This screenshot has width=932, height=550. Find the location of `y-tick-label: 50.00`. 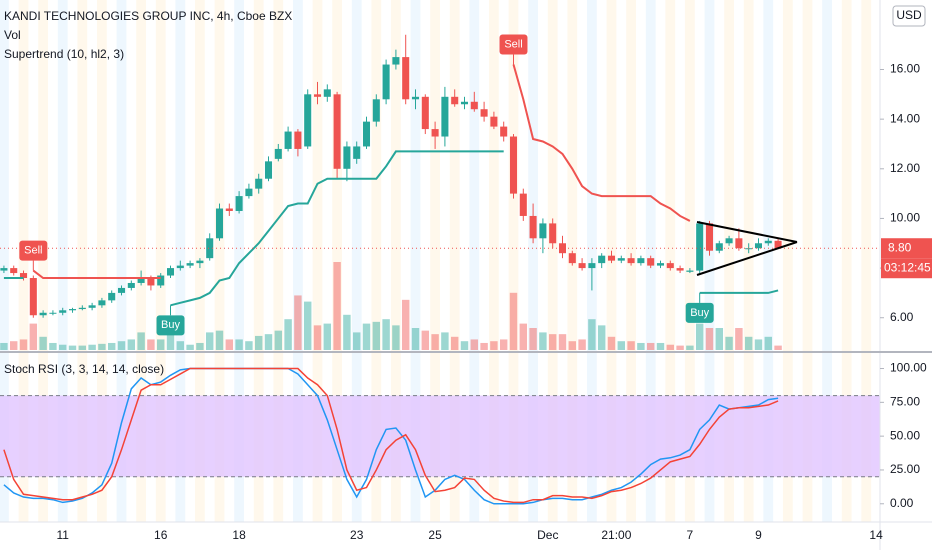

y-tick-label: 50.00 is located at coordinates (905, 435).